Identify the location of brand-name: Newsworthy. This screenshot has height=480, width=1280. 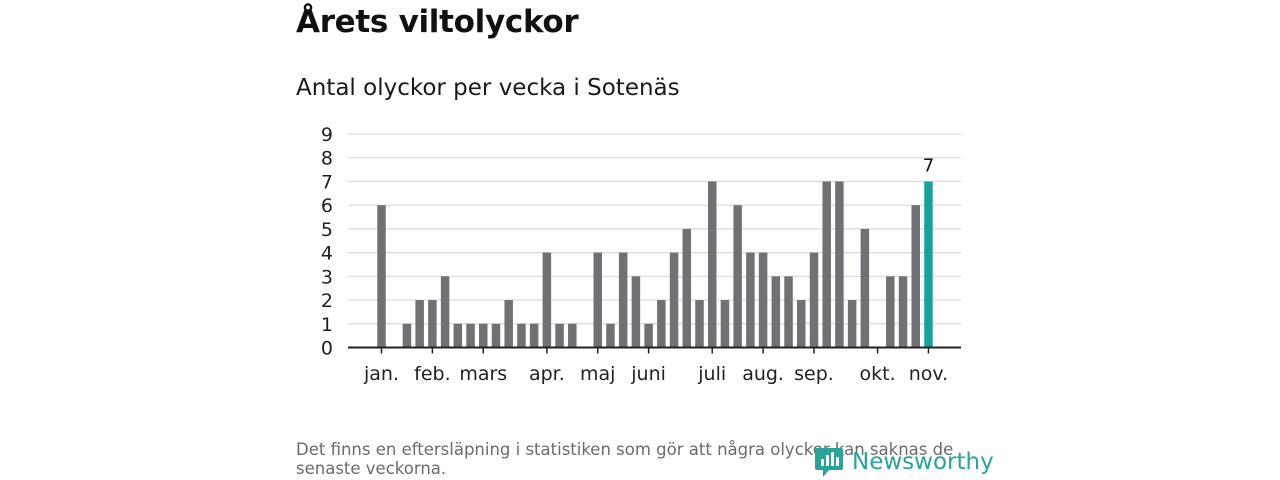
(923, 462).